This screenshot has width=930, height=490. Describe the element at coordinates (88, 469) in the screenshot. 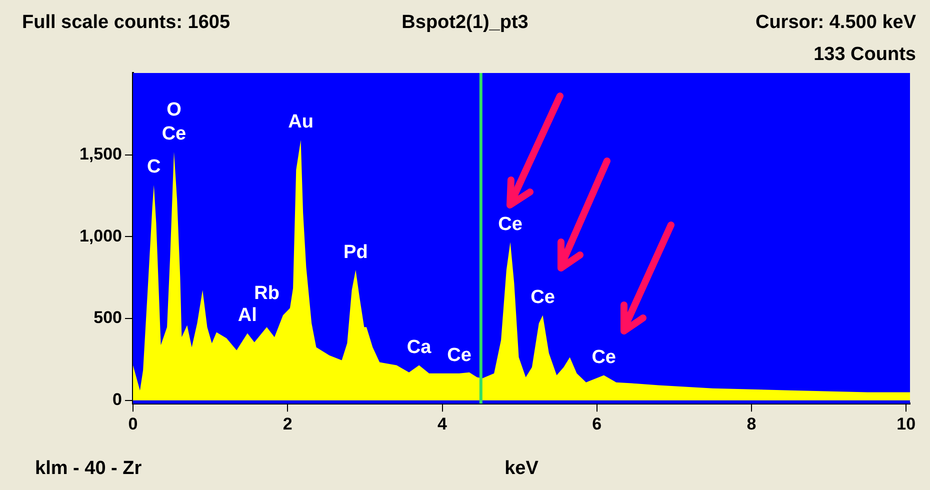

I see `text: klm - 40 - Zr` at that location.